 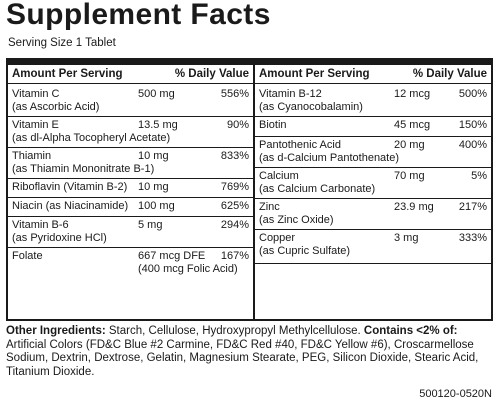 What do you see at coordinates (273, 125) in the screenshot?
I see `nutrient-name: Biotin` at bounding box center [273, 125].